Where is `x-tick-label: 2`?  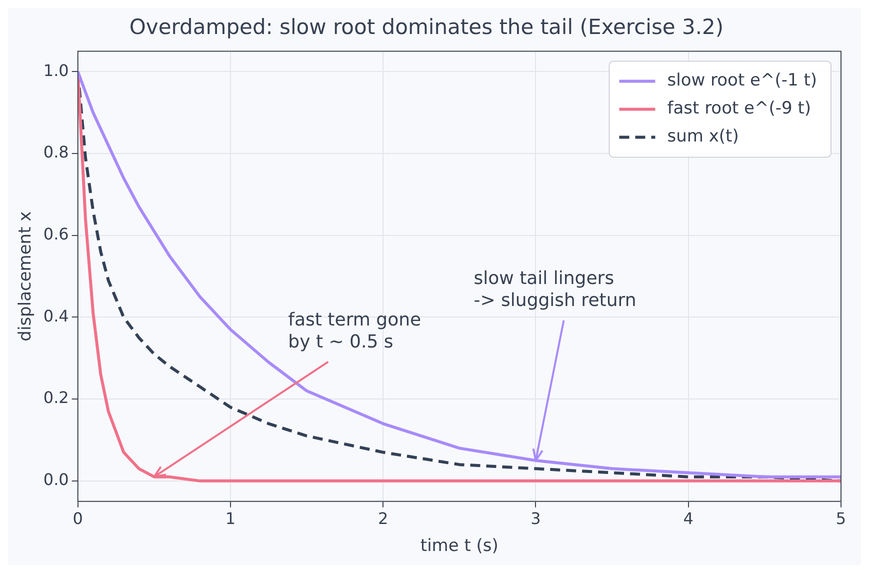
x-tick-label: 2 is located at coordinates (383, 518).